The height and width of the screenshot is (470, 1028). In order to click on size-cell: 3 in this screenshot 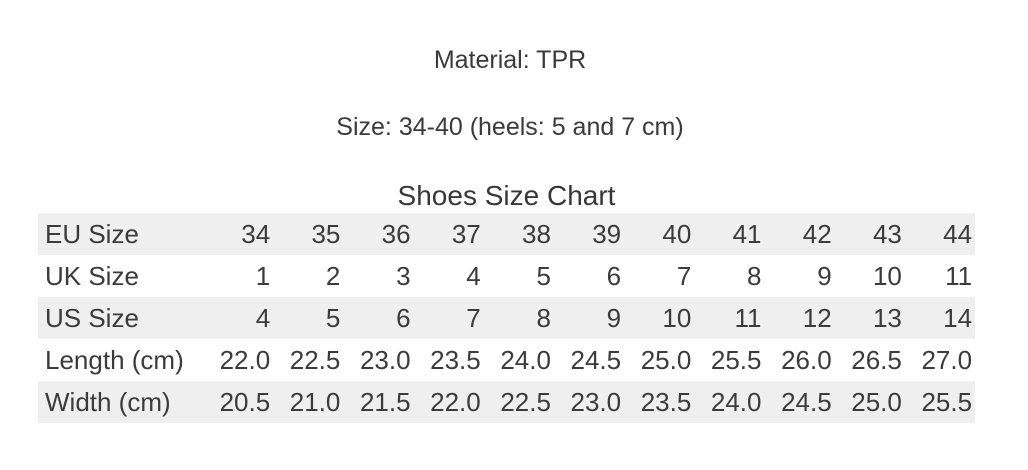, I will do `click(403, 275)`.